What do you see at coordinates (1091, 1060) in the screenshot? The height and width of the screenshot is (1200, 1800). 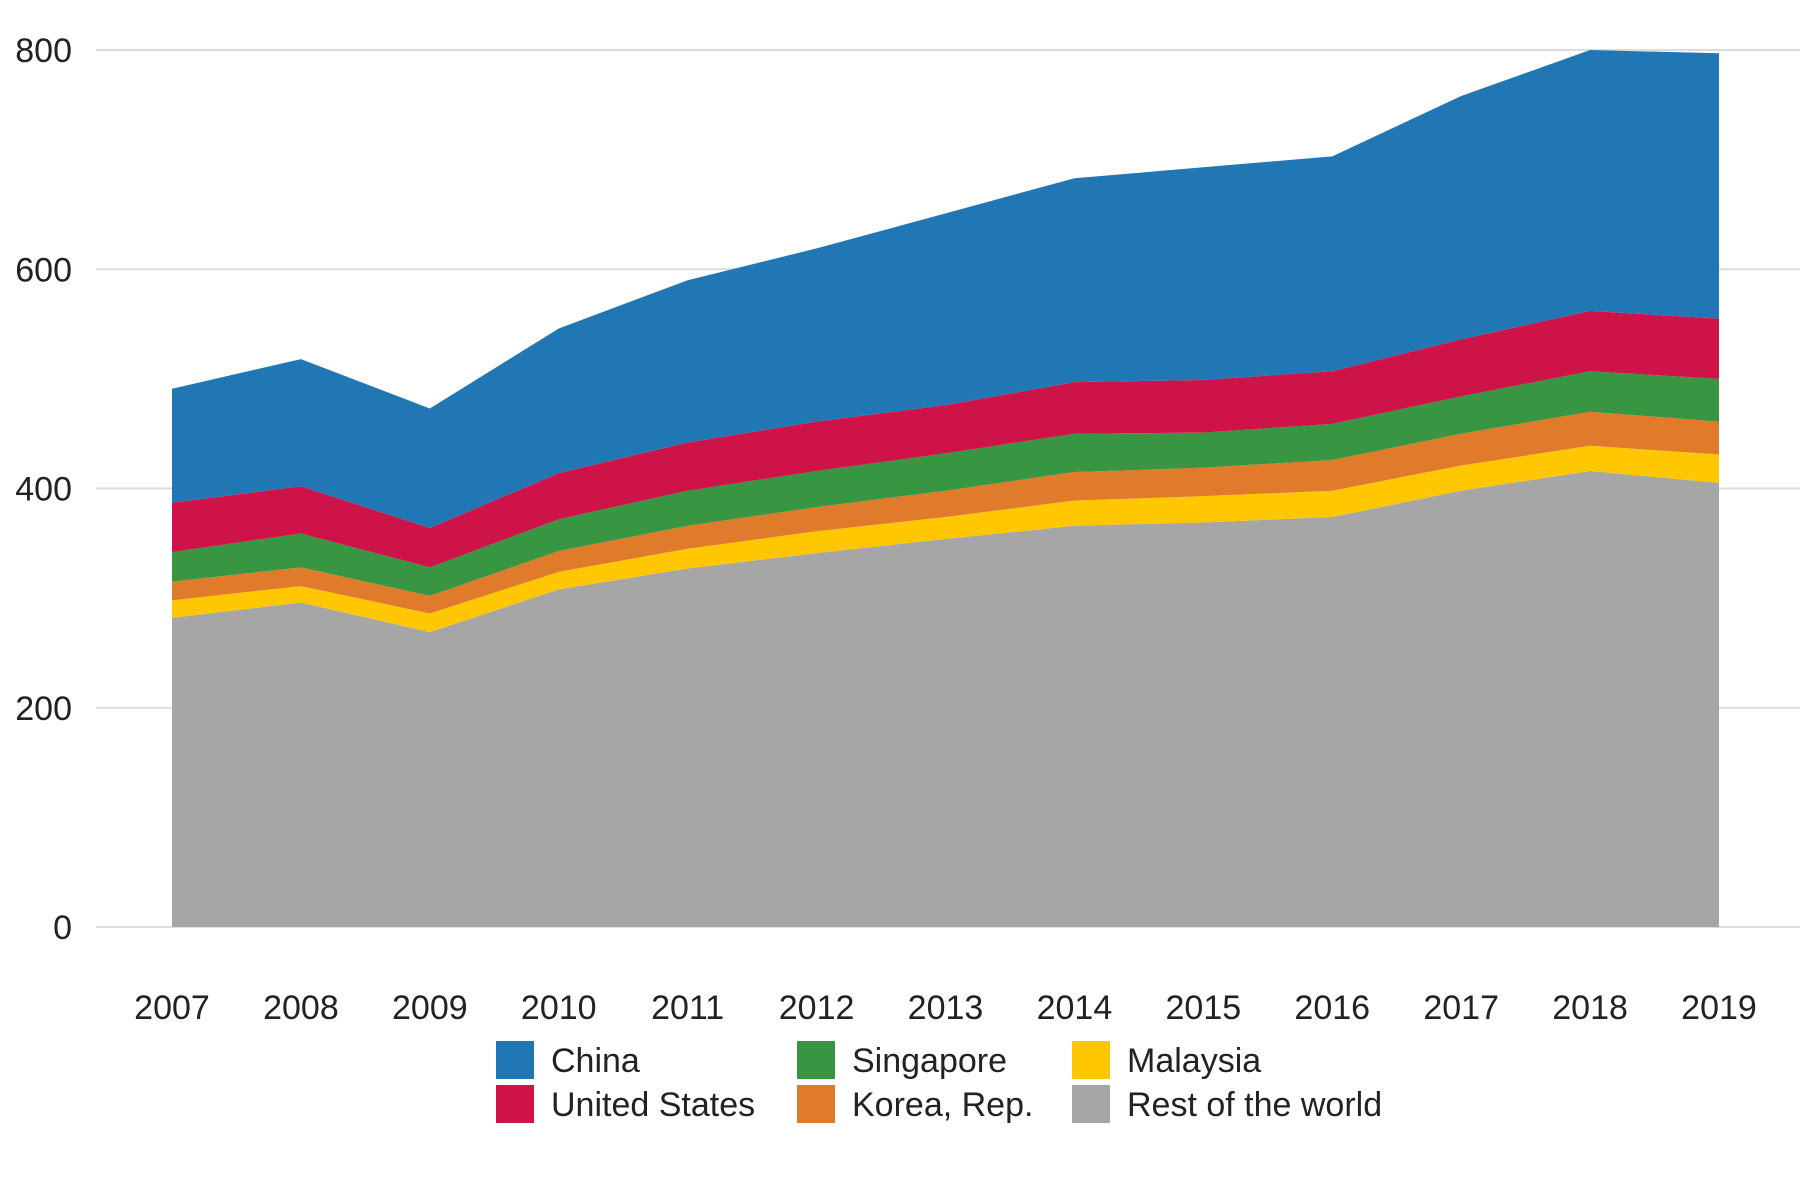 I see `legend-swatch-malaysia` at bounding box center [1091, 1060].